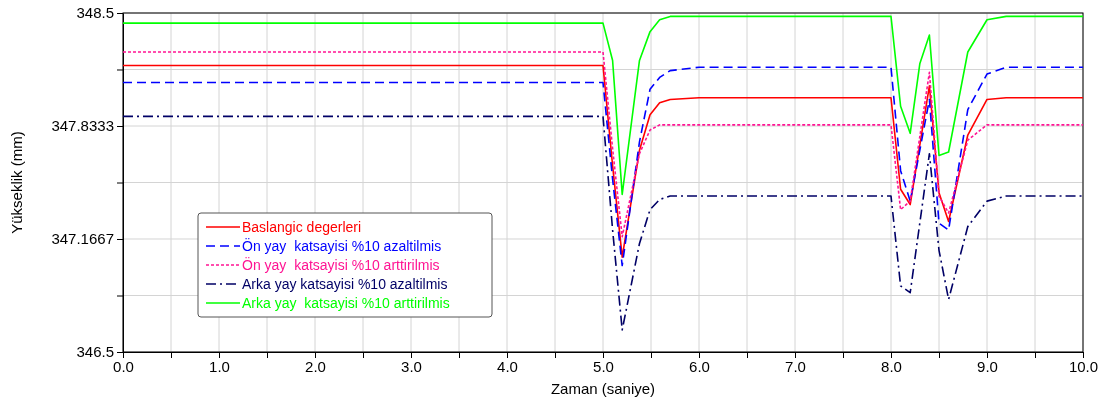 The width and height of the screenshot is (1109, 404). Describe the element at coordinates (341, 264) in the screenshot. I see `legend-label: Ön yay katsayisi %10 arttirilmis` at that location.